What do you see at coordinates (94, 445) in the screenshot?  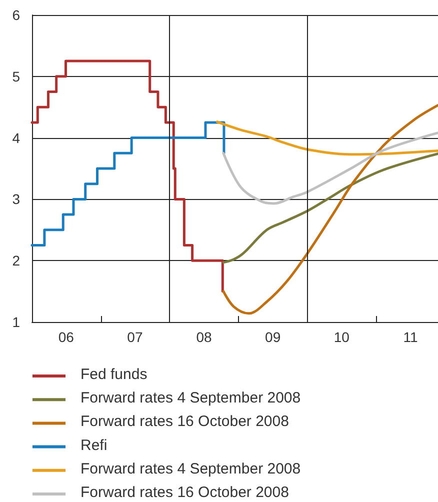 I see `legend-label: Refi` at bounding box center [94, 445].